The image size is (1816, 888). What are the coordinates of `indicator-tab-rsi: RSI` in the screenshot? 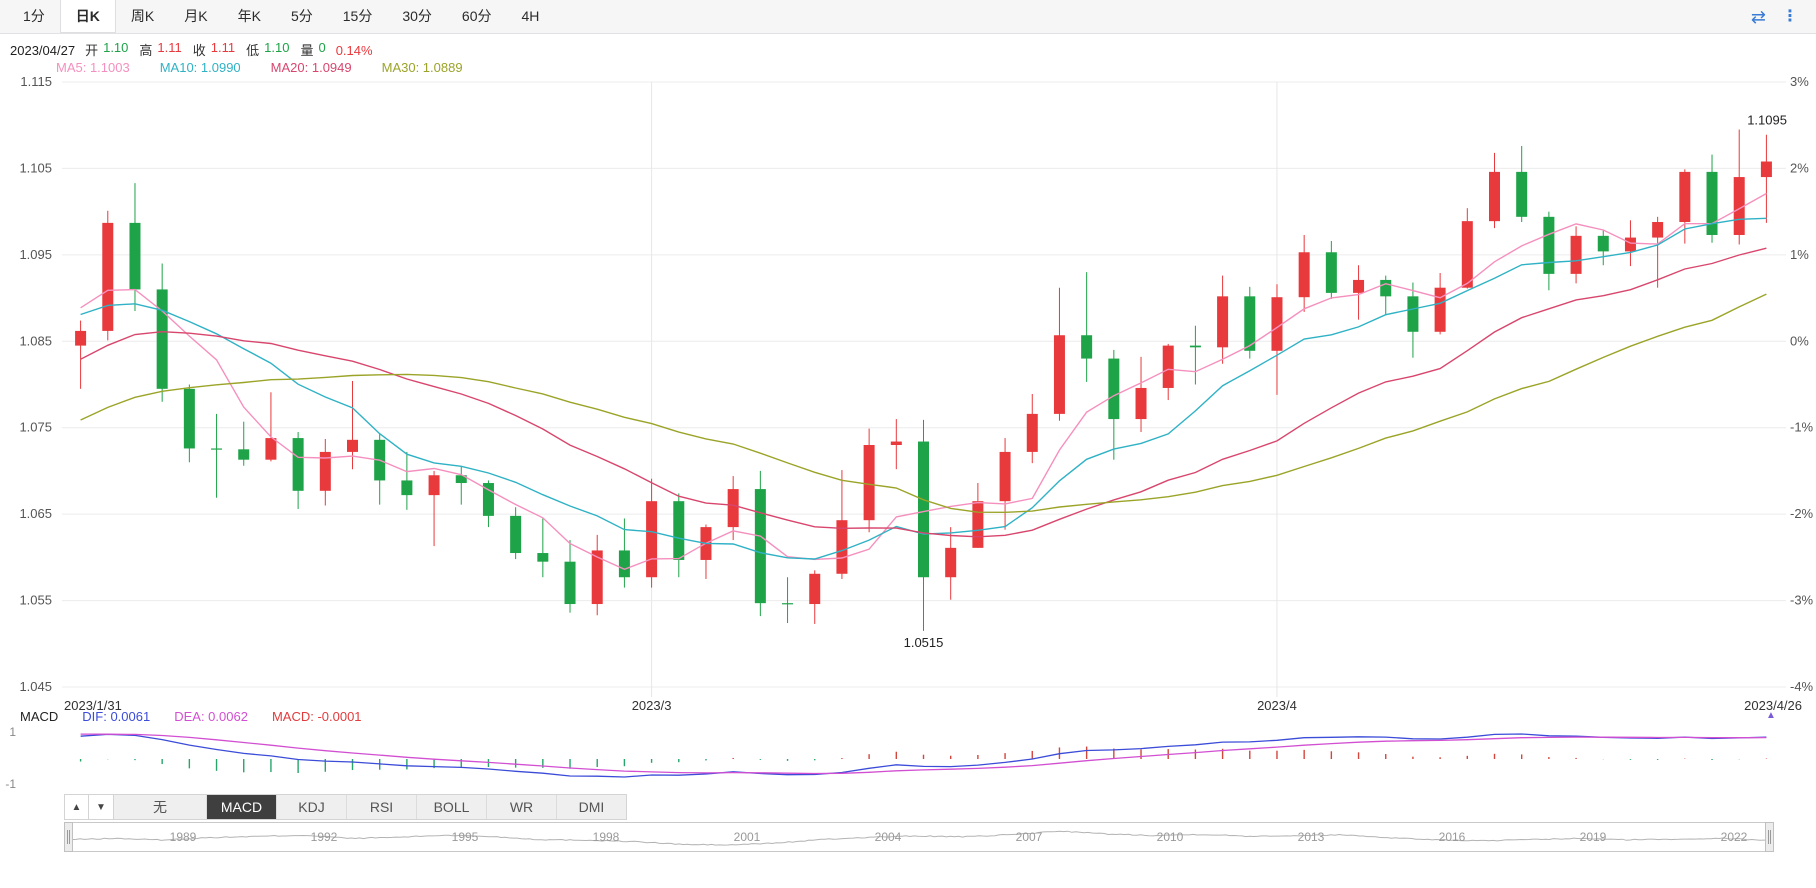 It's located at (381, 807).